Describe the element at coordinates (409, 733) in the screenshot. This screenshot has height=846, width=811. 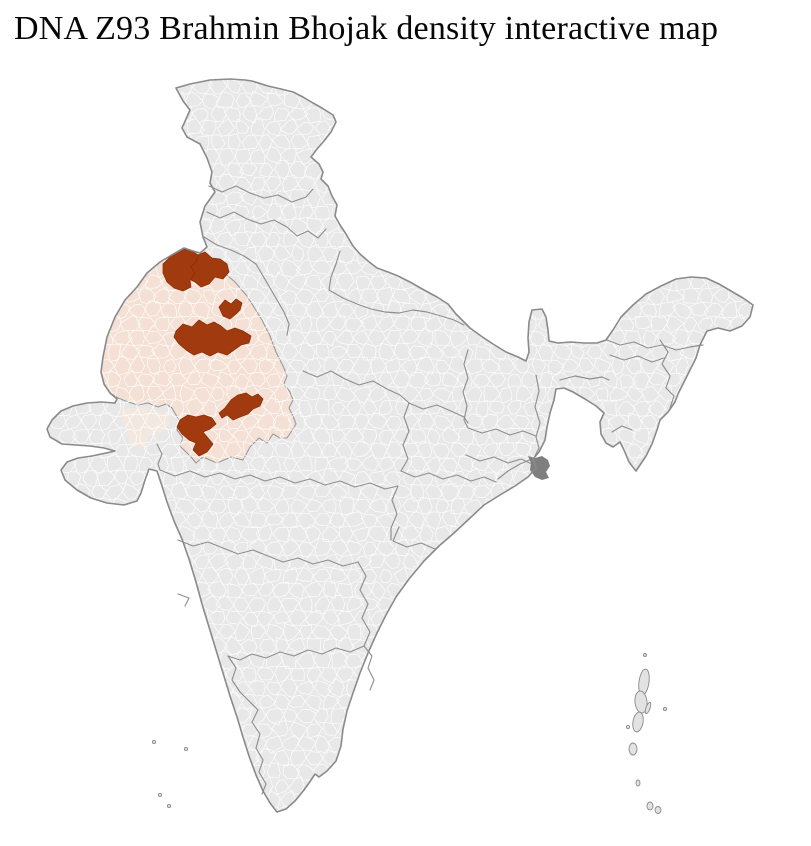
I see `islands` at that location.